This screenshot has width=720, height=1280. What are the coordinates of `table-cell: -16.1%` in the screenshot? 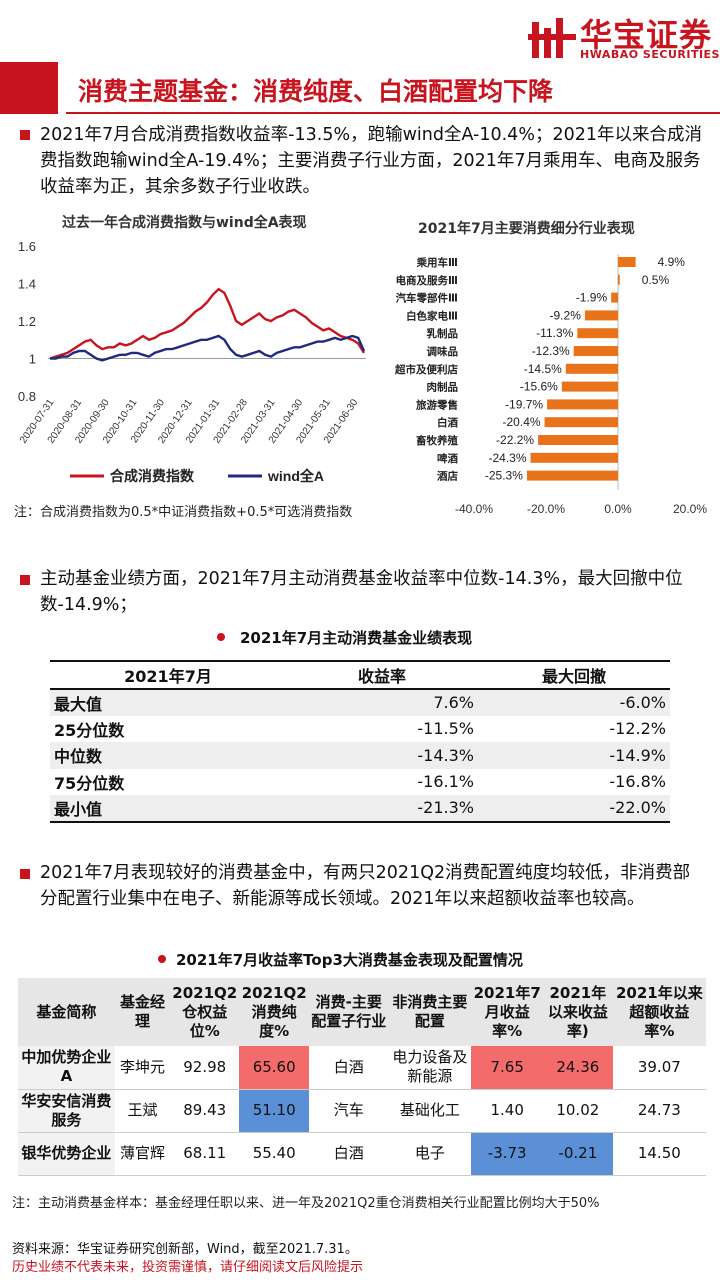 It's located at (445, 782).